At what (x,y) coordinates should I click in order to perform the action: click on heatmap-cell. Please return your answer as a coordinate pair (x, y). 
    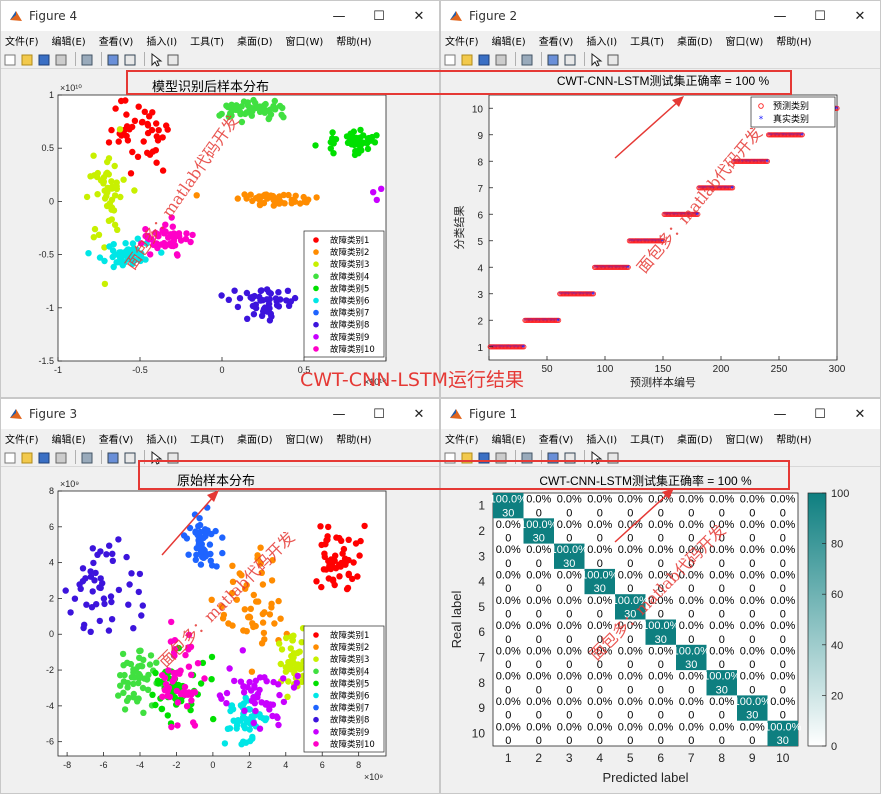
    Looking at the image, I should click on (782, 733).